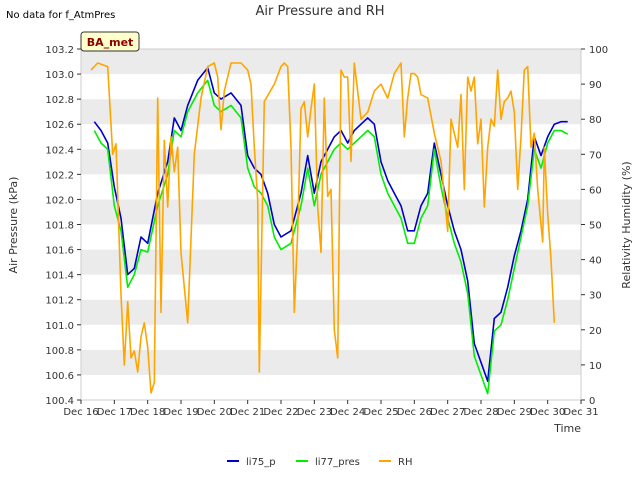 Image resolution: width=640 pixels, height=480 pixels. I want to click on y-left-tick-label: 101.8, so click(59, 226).